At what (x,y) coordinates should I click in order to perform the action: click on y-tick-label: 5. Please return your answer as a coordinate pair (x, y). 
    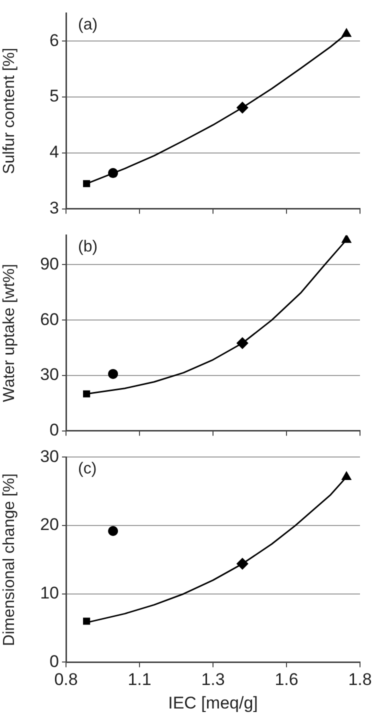
    Looking at the image, I should click on (54, 96).